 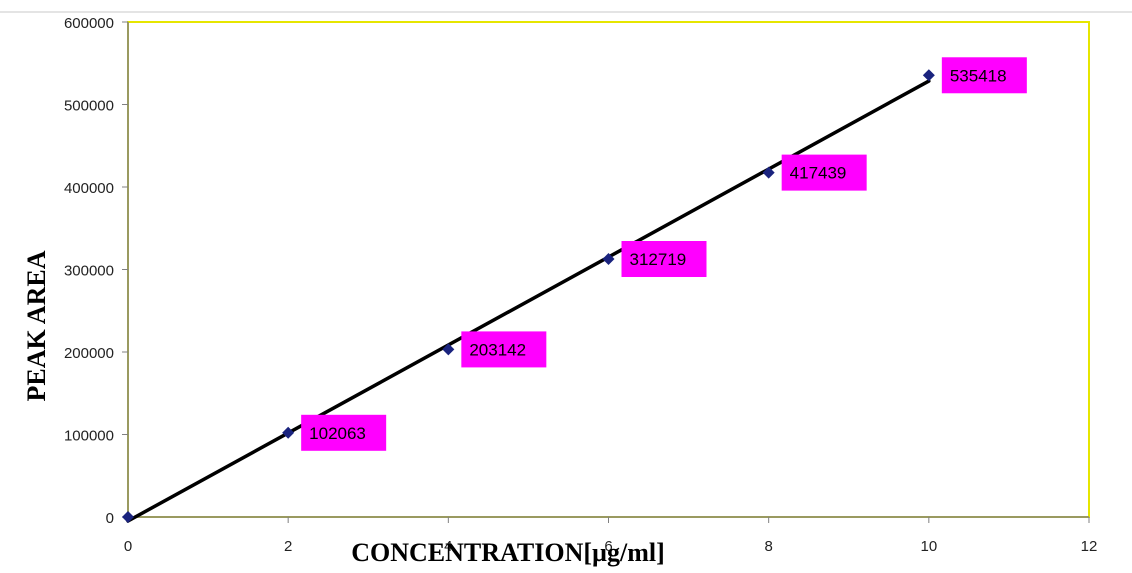 I want to click on x-tick-label: 6, so click(x=608, y=546).